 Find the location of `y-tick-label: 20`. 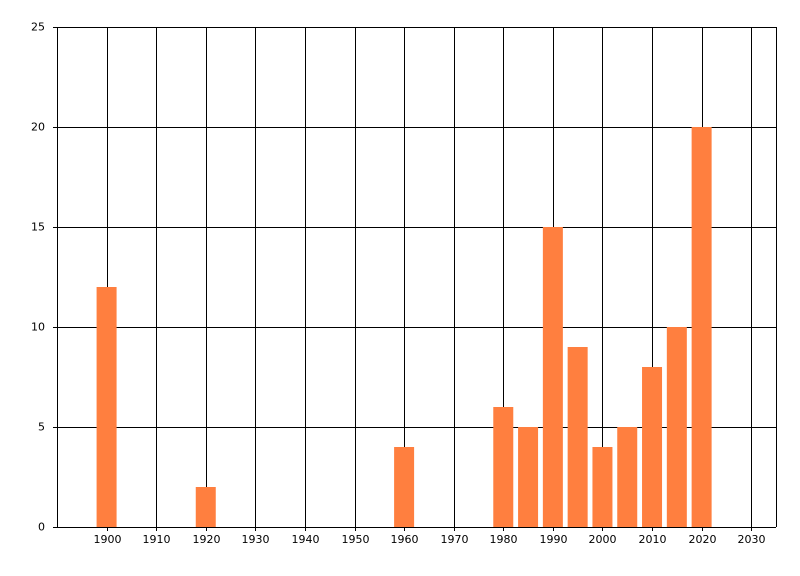

y-tick-label: 20 is located at coordinates (38, 127).